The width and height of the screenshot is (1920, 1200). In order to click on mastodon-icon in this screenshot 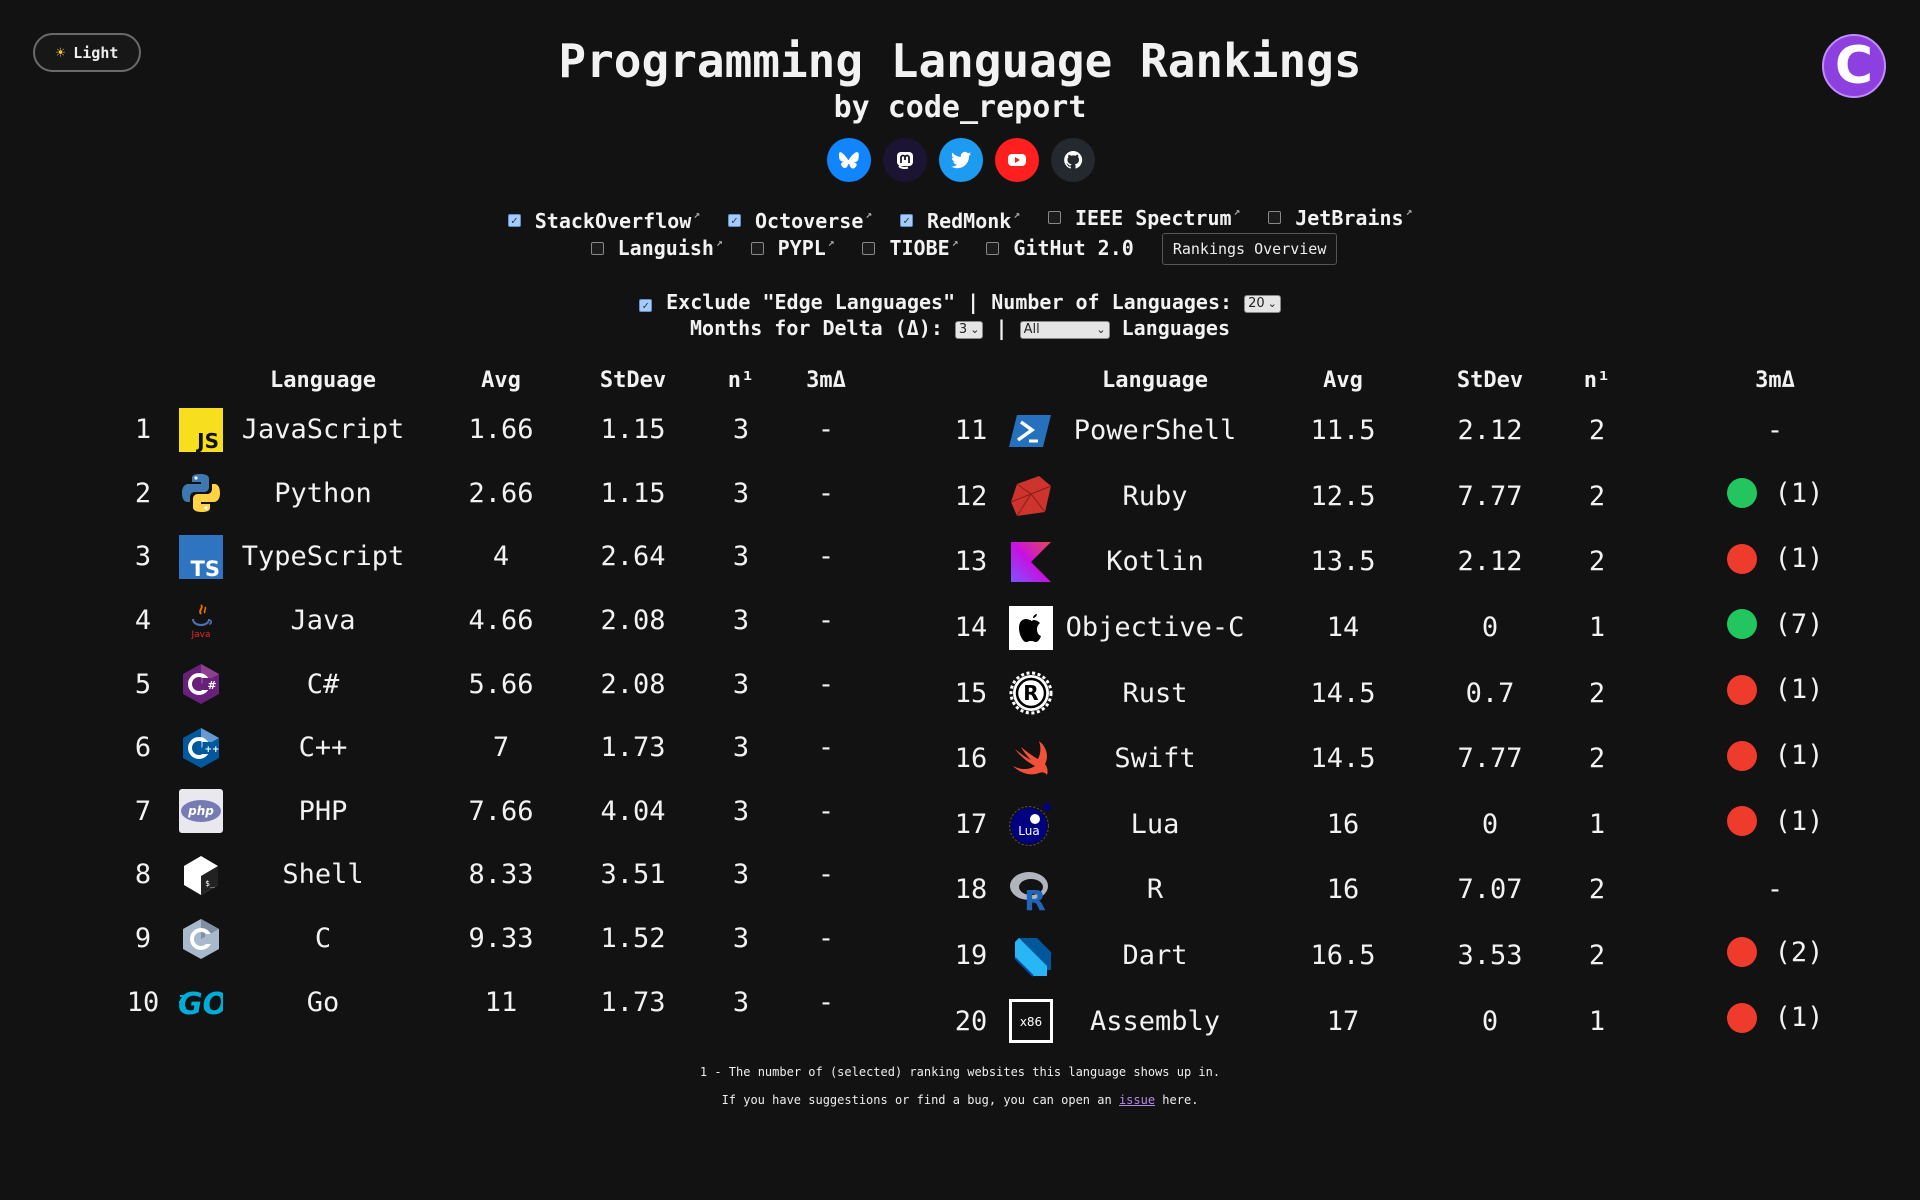, I will do `click(905, 160)`.